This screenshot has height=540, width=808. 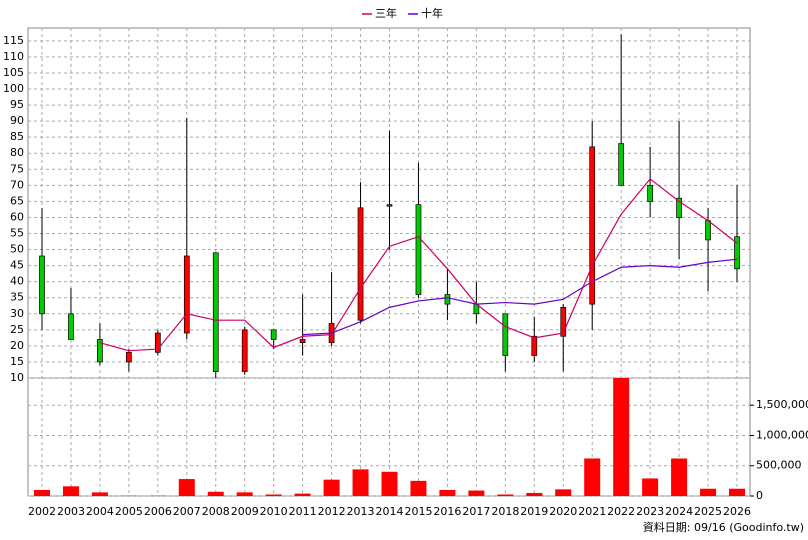 What do you see at coordinates (17, 297) in the screenshot?
I see `y-tick-label: 35` at bounding box center [17, 297].